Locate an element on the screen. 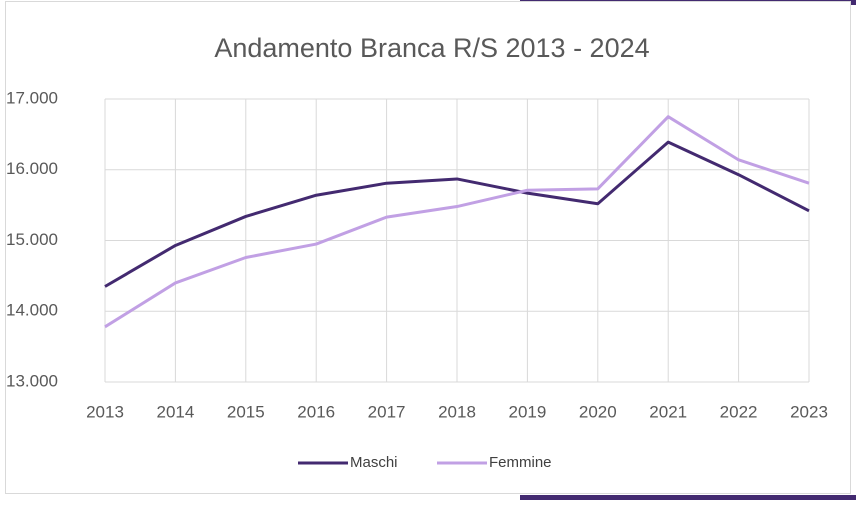  x-tick-label: 2018 is located at coordinates (457, 411).